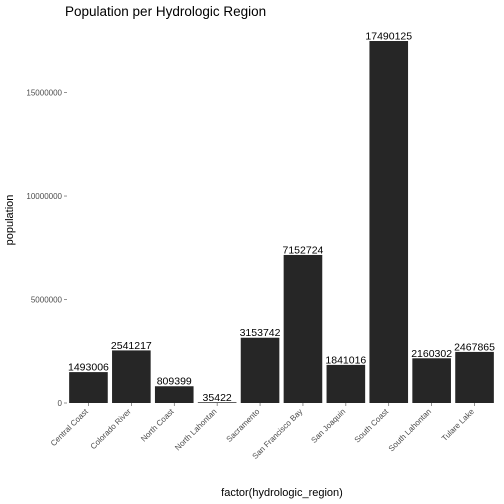 This screenshot has height=504, width=504. I want to click on y-tick-label: 5000000, so click(47, 300).